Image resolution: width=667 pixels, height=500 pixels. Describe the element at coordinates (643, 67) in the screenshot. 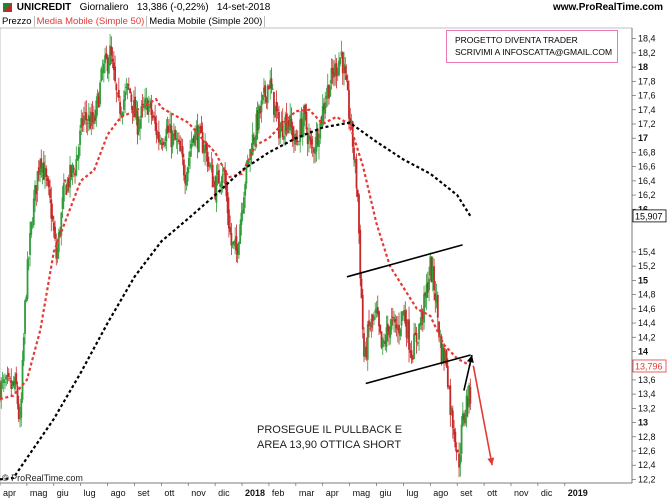

I see `y-tick-label: 18` at that location.